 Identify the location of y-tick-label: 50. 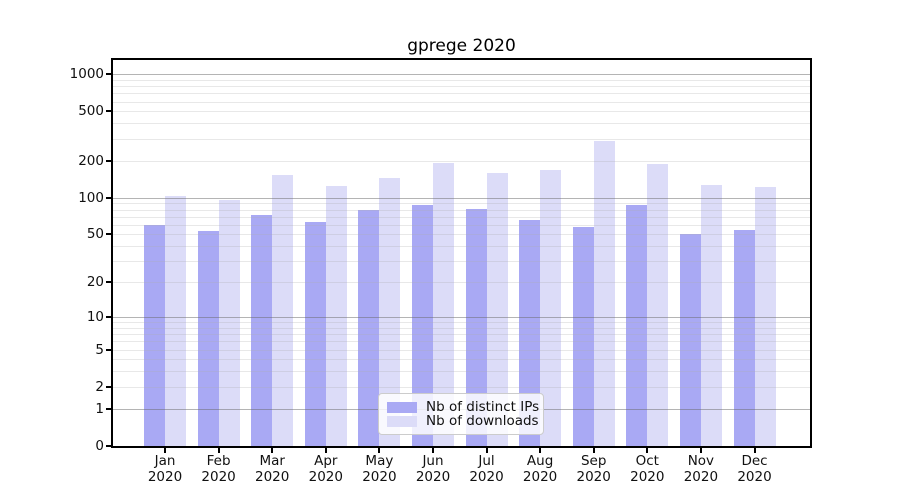
(95, 234).